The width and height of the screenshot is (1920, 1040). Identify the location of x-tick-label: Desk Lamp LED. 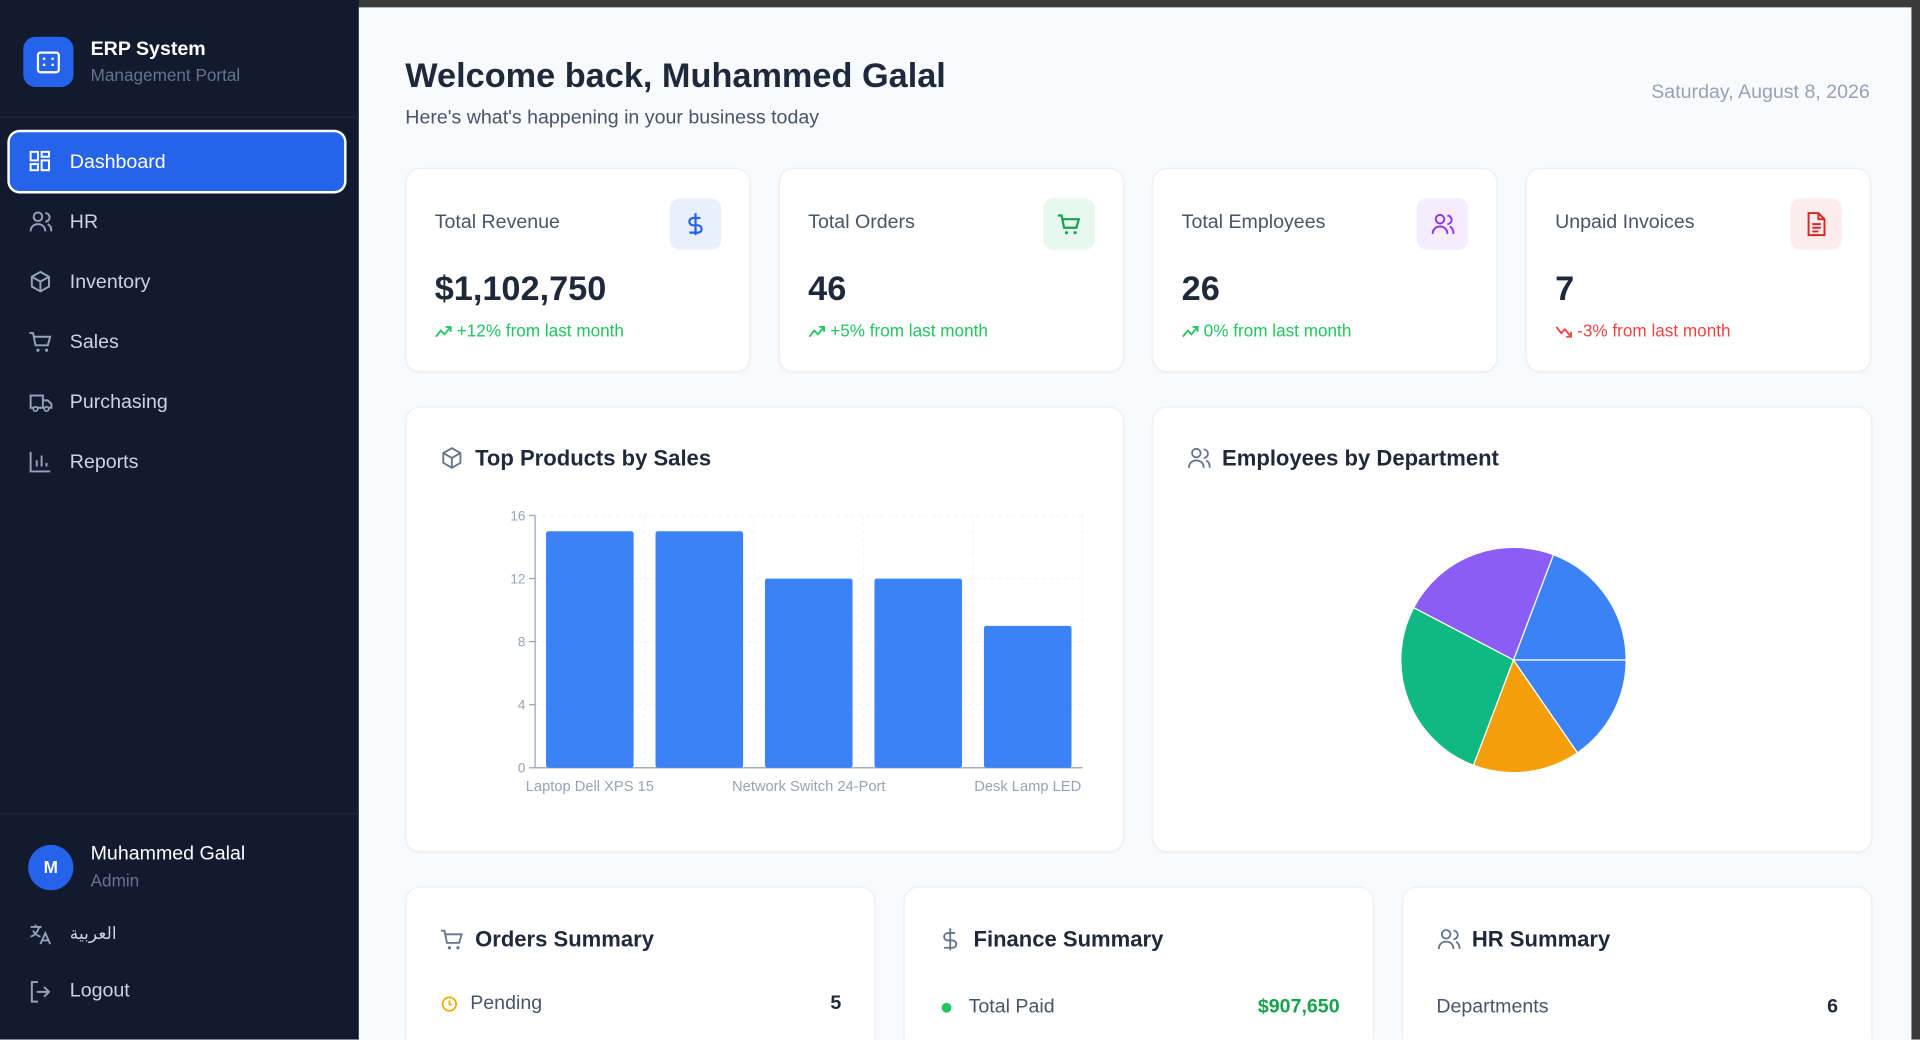
(1027, 787).